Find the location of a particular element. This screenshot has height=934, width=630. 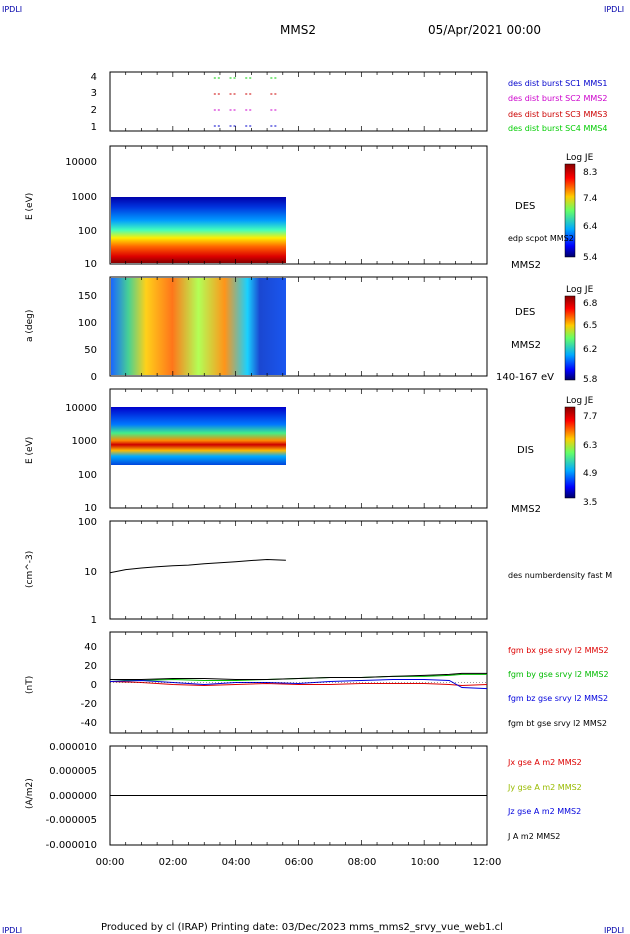

colorbar-des-energy is located at coordinates (570, 210).